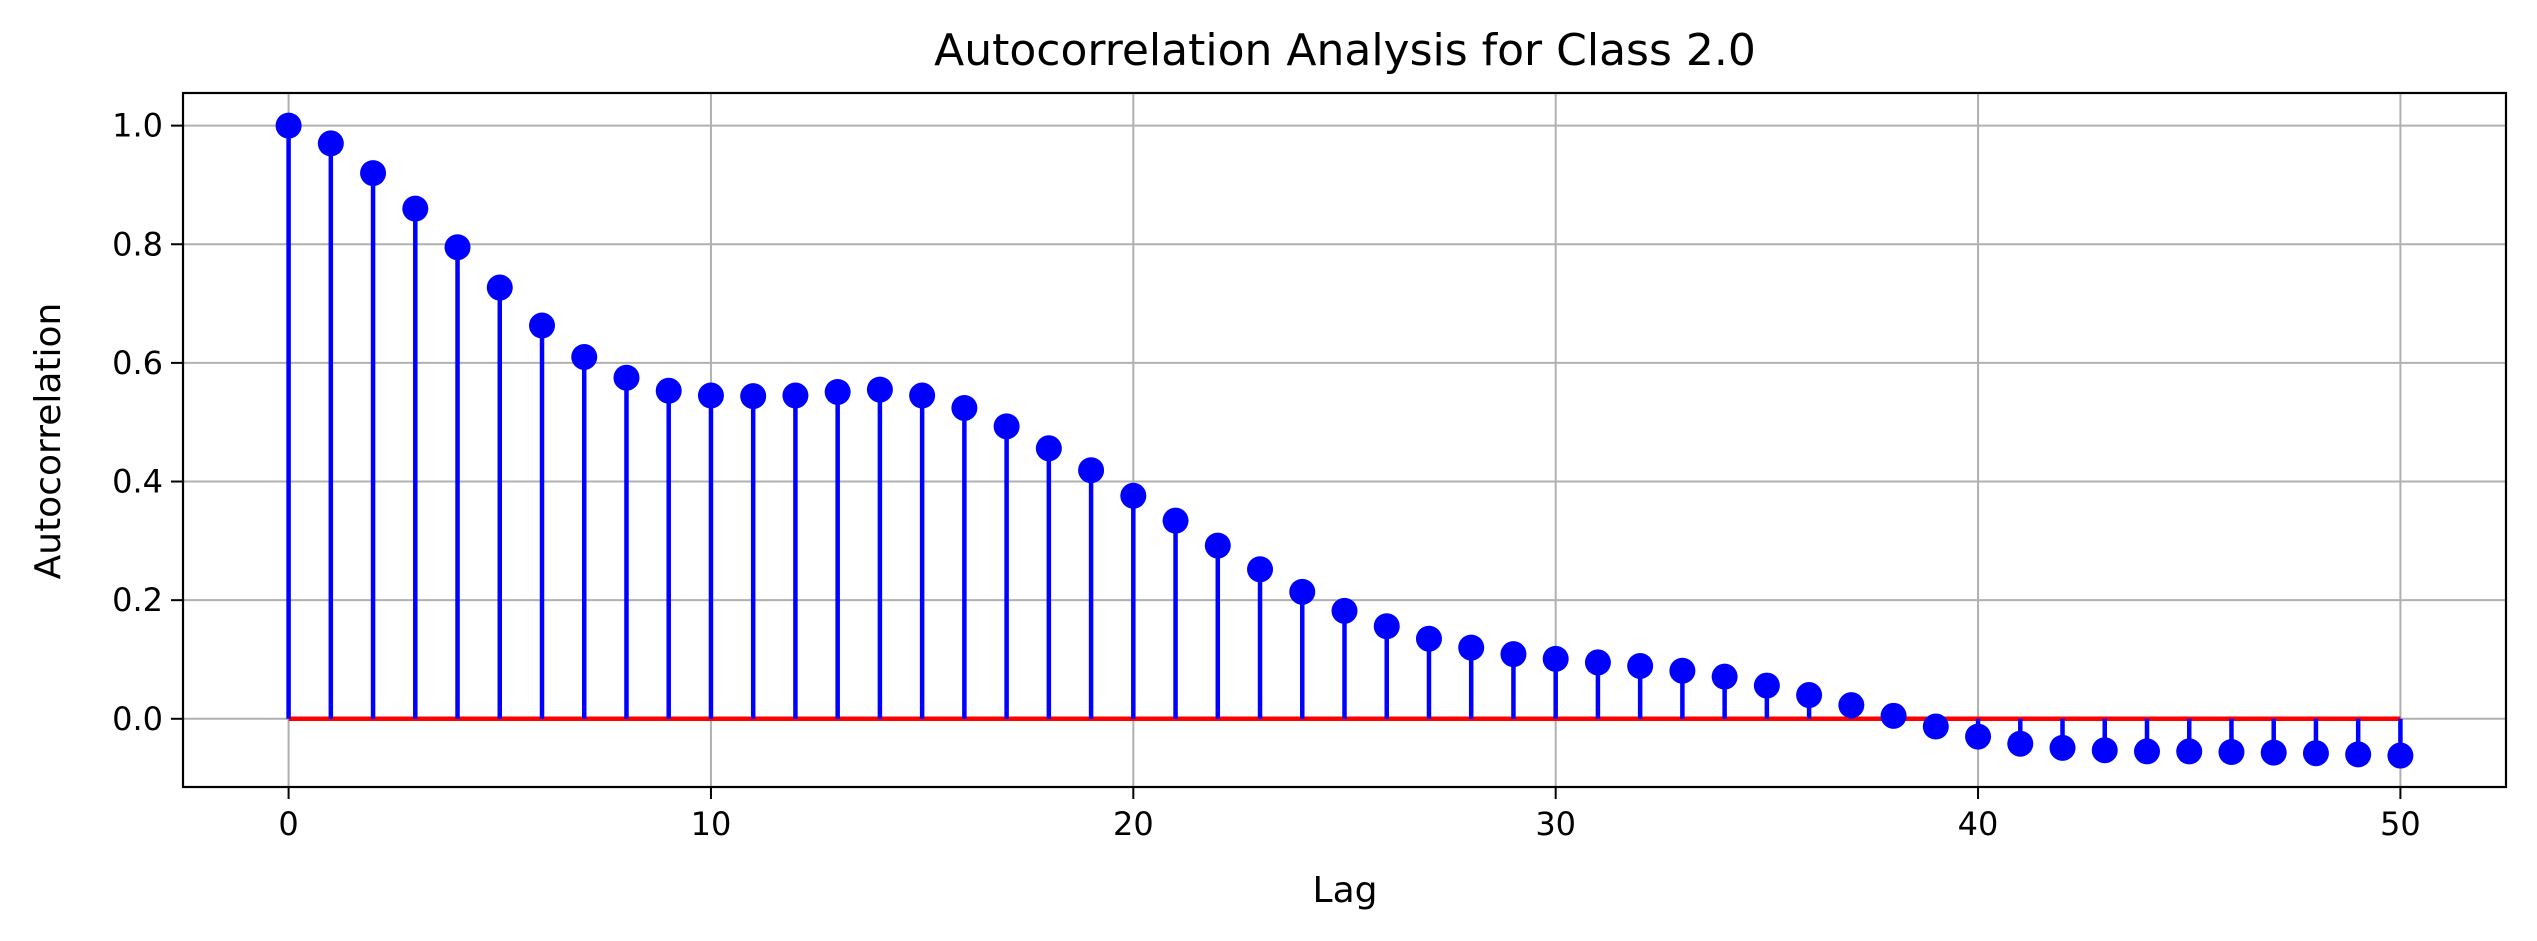 This screenshot has height=941, width=2537. I want to click on y-tick-label: 0.6, so click(137, 363).